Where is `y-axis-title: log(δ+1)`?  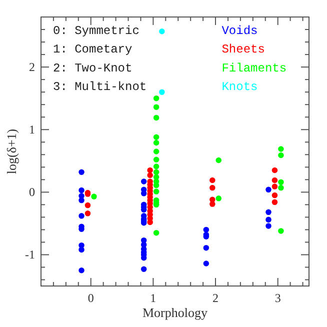
y-axis-title: log(δ+1) is located at coordinates (11, 151).